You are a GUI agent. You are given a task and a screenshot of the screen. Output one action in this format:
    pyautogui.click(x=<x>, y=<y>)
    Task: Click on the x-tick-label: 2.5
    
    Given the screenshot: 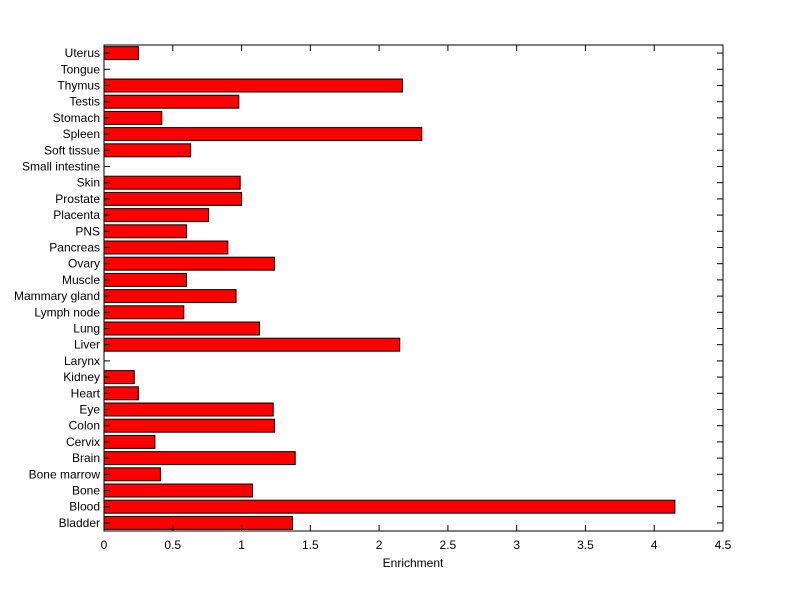 What is the action you would take?
    pyautogui.click(x=448, y=545)
    